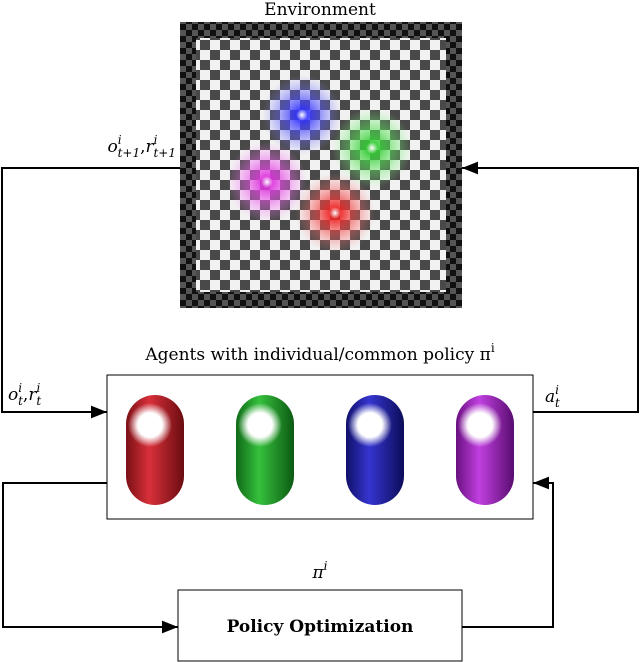 This screenshot has height=662, width=640. I want to click on label-part: a, so click(550, 397).